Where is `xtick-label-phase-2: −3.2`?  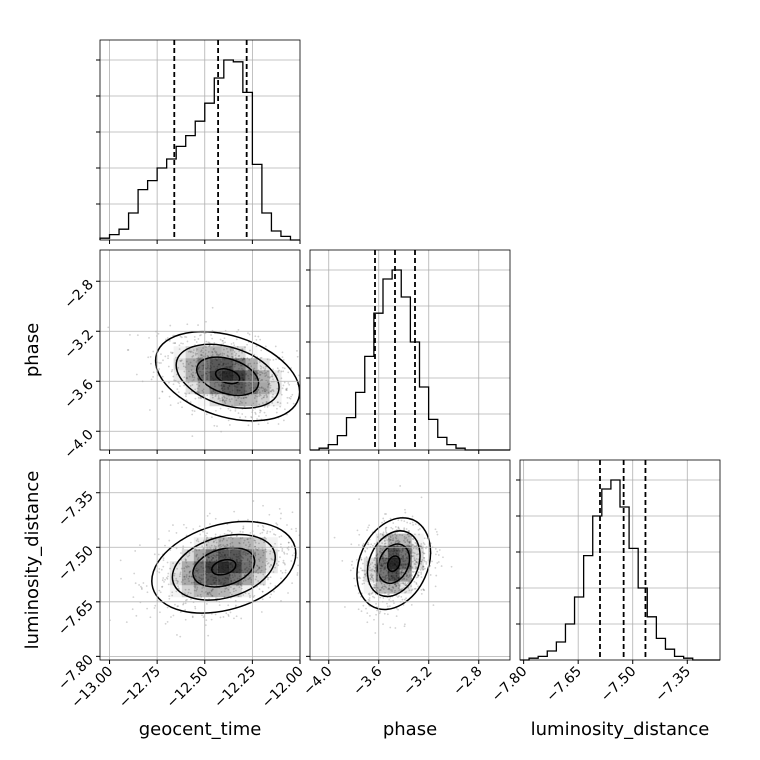
xtick-label-phase-2: −3.2 is located at coordinates (417, 681).